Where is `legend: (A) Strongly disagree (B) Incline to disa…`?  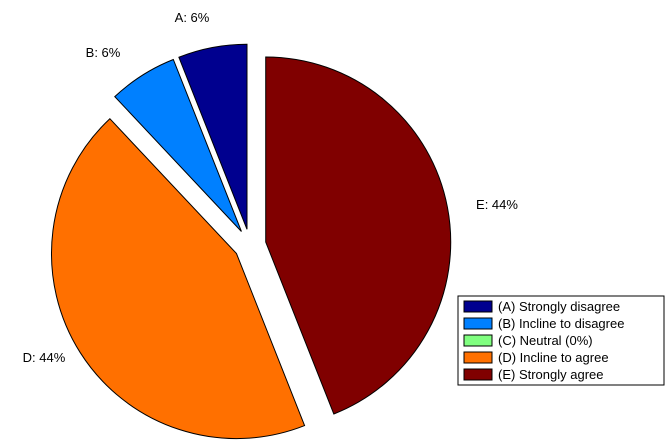 legend: (A) Strongly disagree (B) Incline to disa… is located at coordinates (561, 340).